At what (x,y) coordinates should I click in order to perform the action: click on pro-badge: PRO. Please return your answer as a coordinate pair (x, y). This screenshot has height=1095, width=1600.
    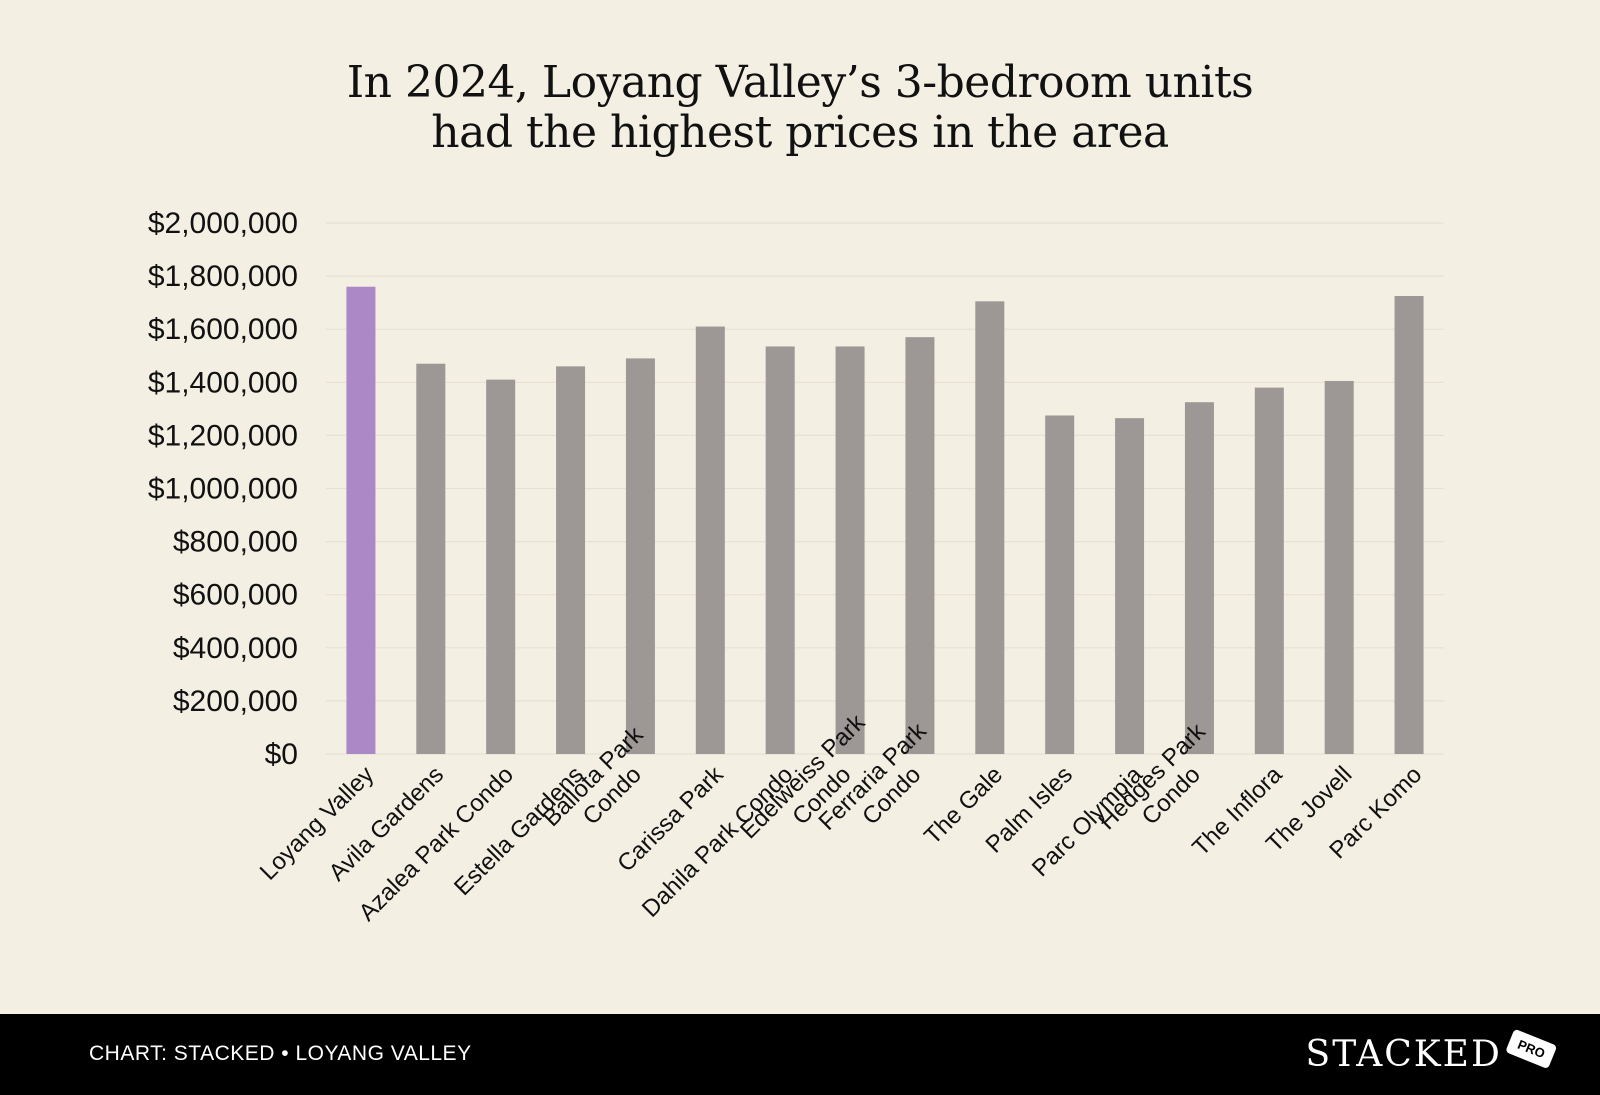
    Looking at the image, I should click on (1531, 1048).